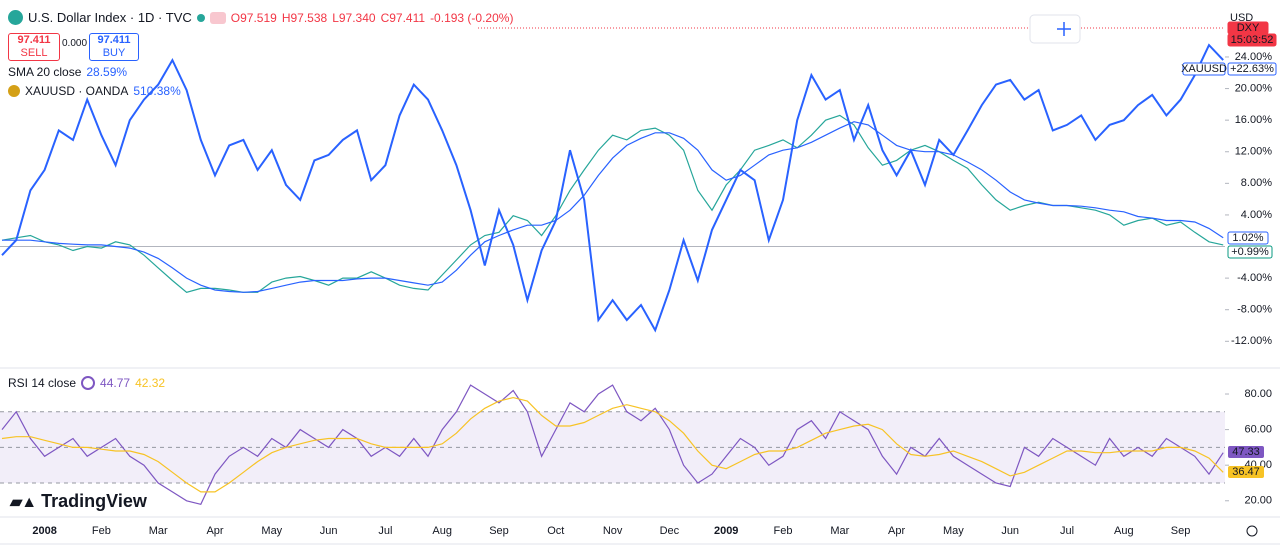 The image size is (1280, 547). Describe the element at coordinates (114, 40) in the screenshot. I see `buy-price: 97.411` at that location.